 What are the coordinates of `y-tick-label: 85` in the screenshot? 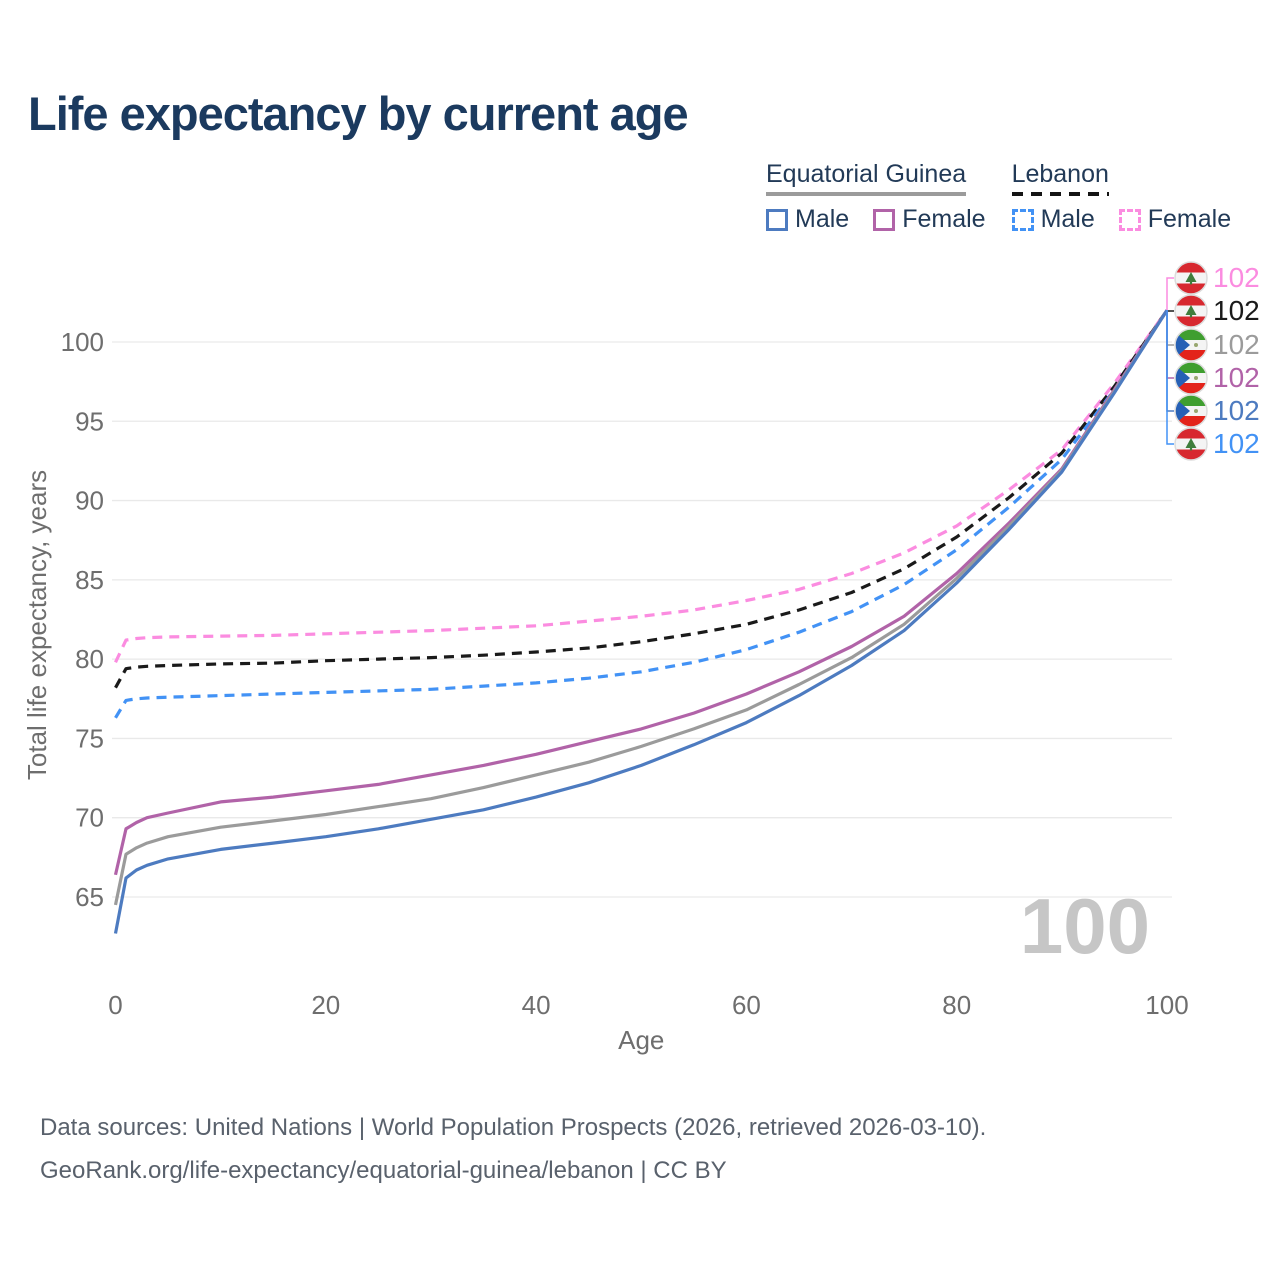 It's located at (89, 580).